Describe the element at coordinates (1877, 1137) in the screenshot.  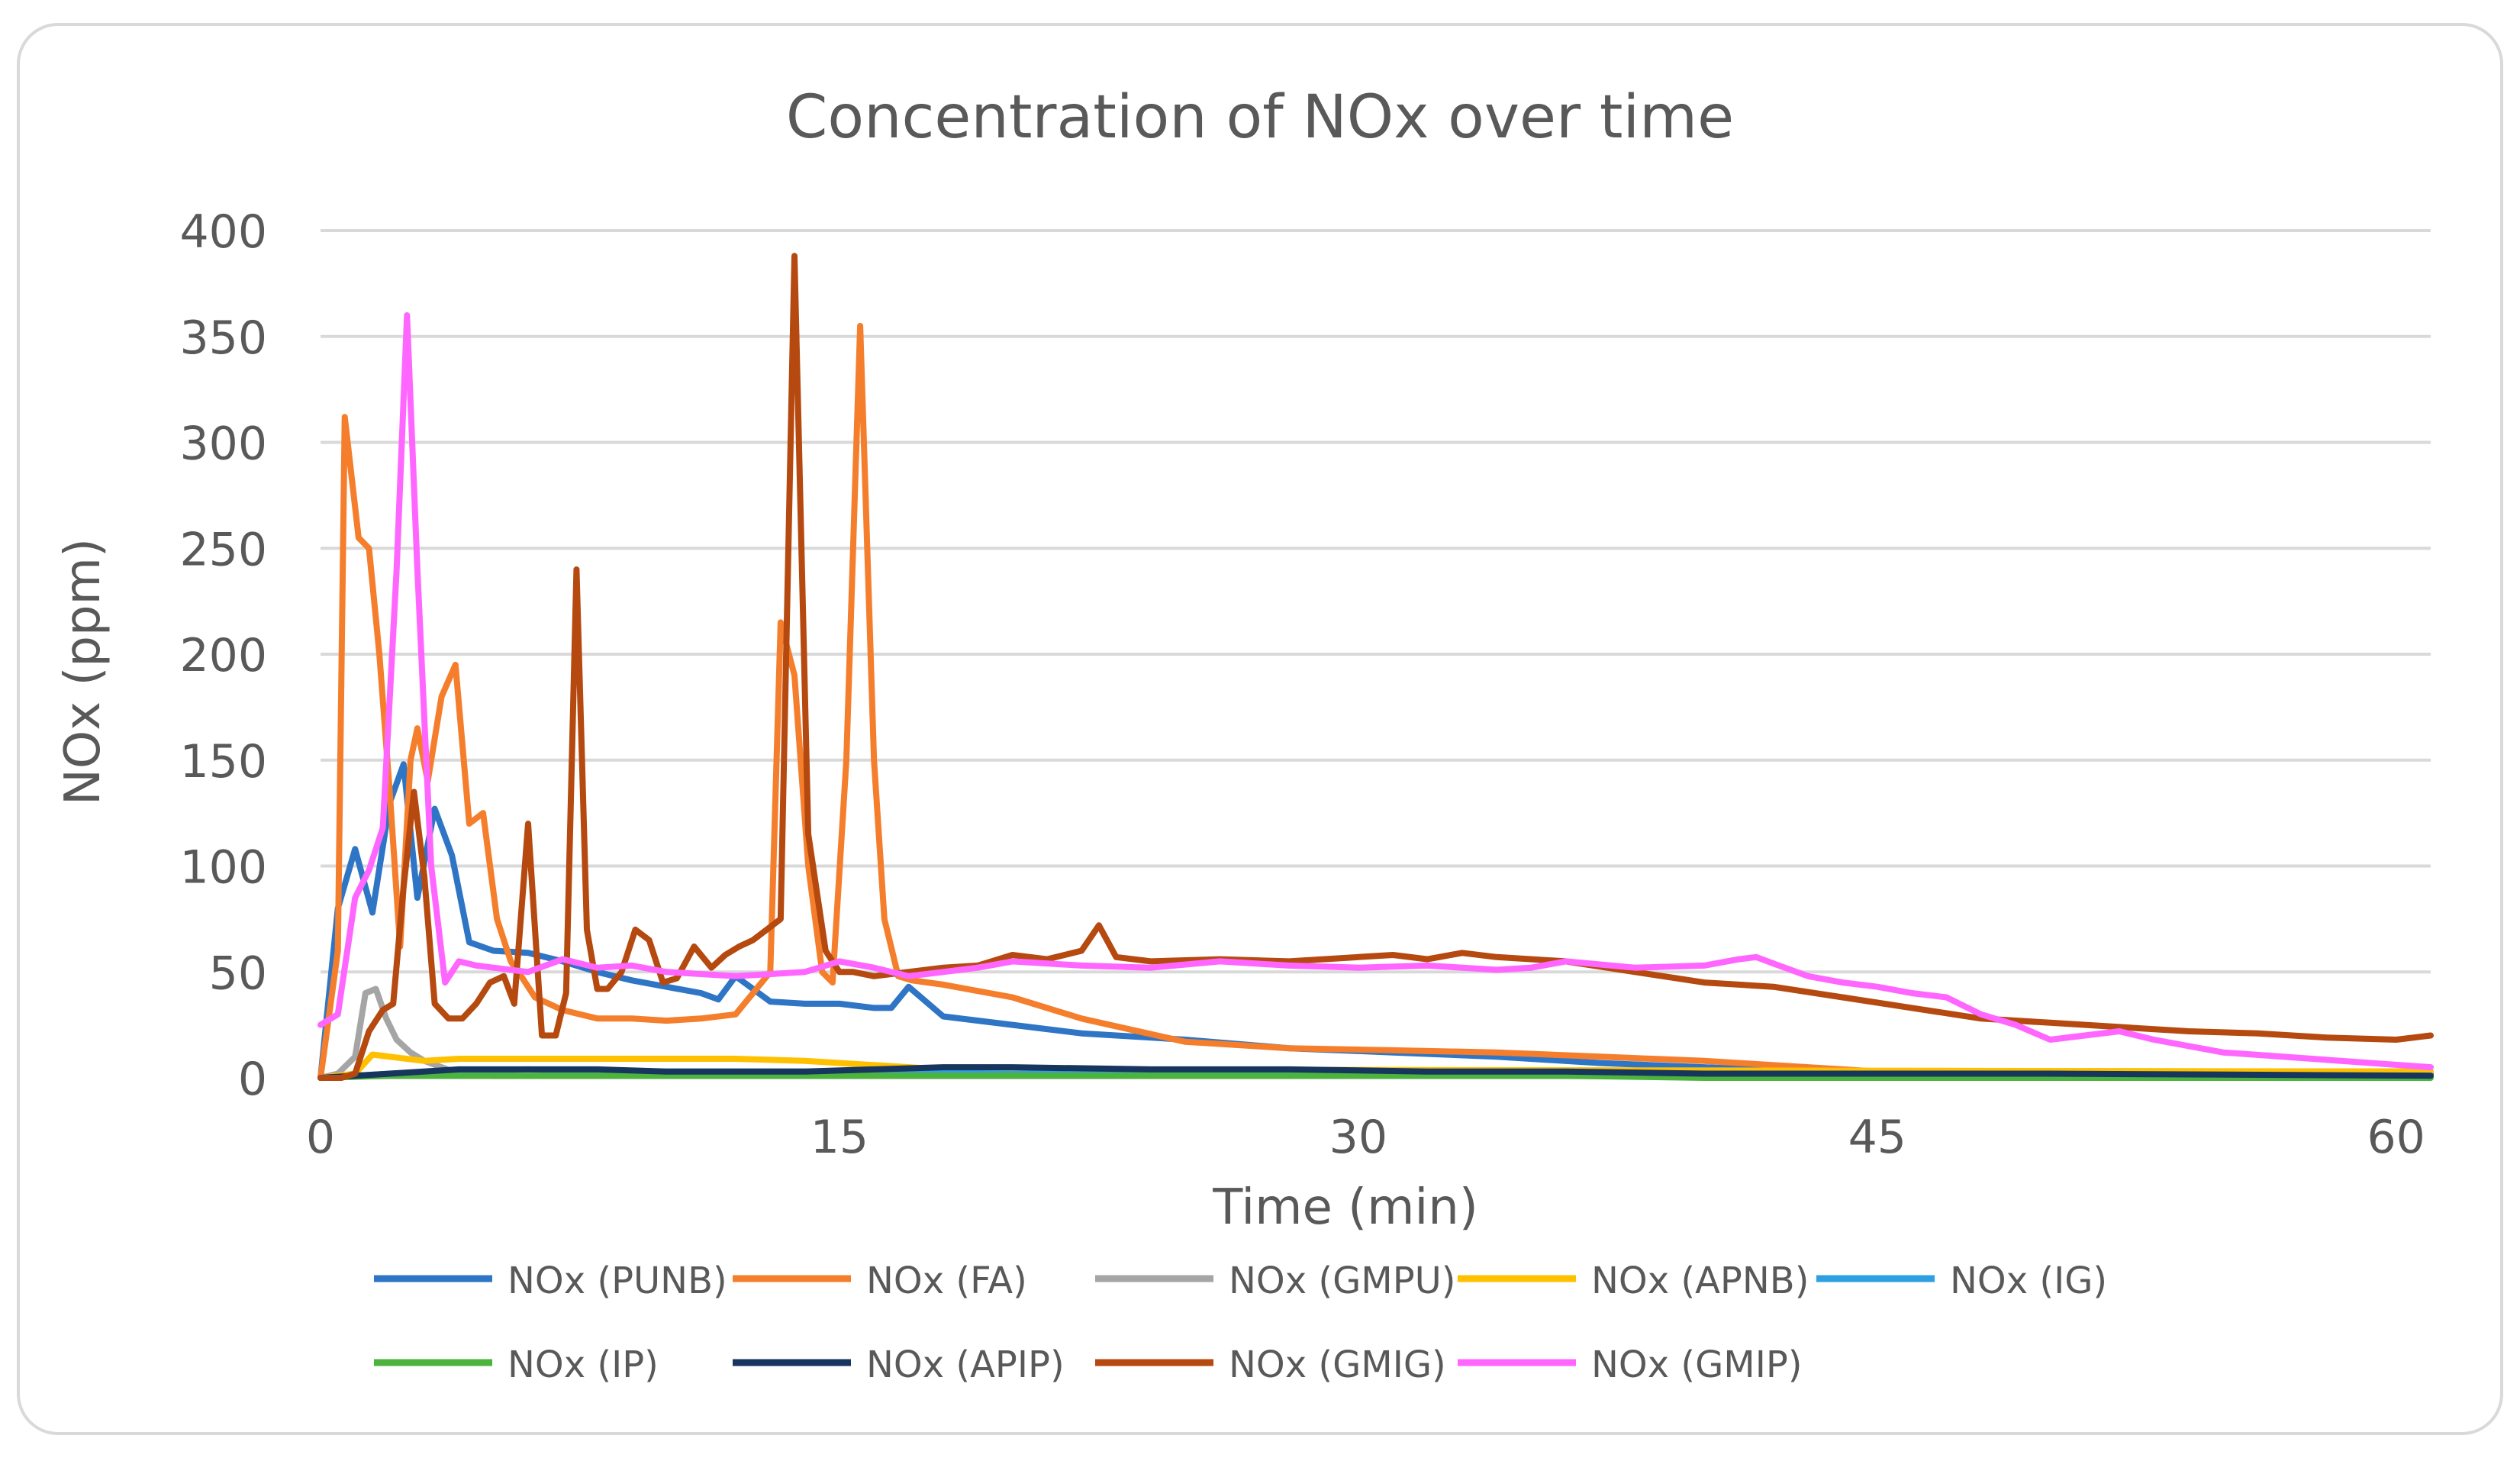
I see `x-tick-label: 45` at that location.